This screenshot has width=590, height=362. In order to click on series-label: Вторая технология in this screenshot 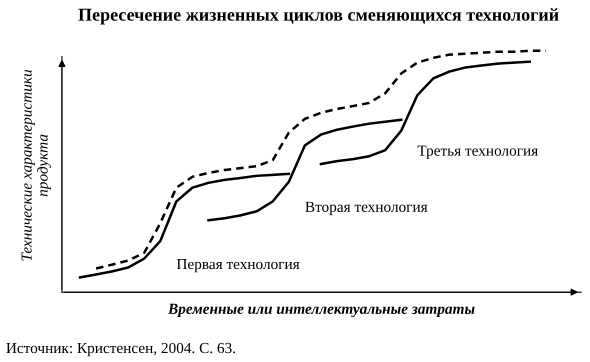, I will do `click(366, 209)`.